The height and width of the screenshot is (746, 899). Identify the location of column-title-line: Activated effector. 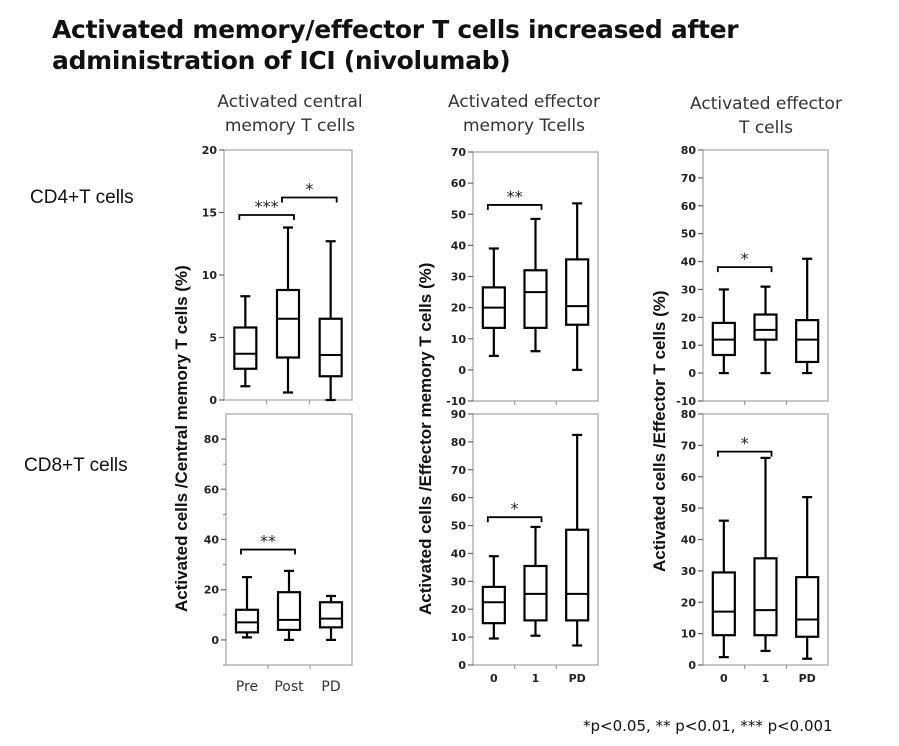
(524, 102).